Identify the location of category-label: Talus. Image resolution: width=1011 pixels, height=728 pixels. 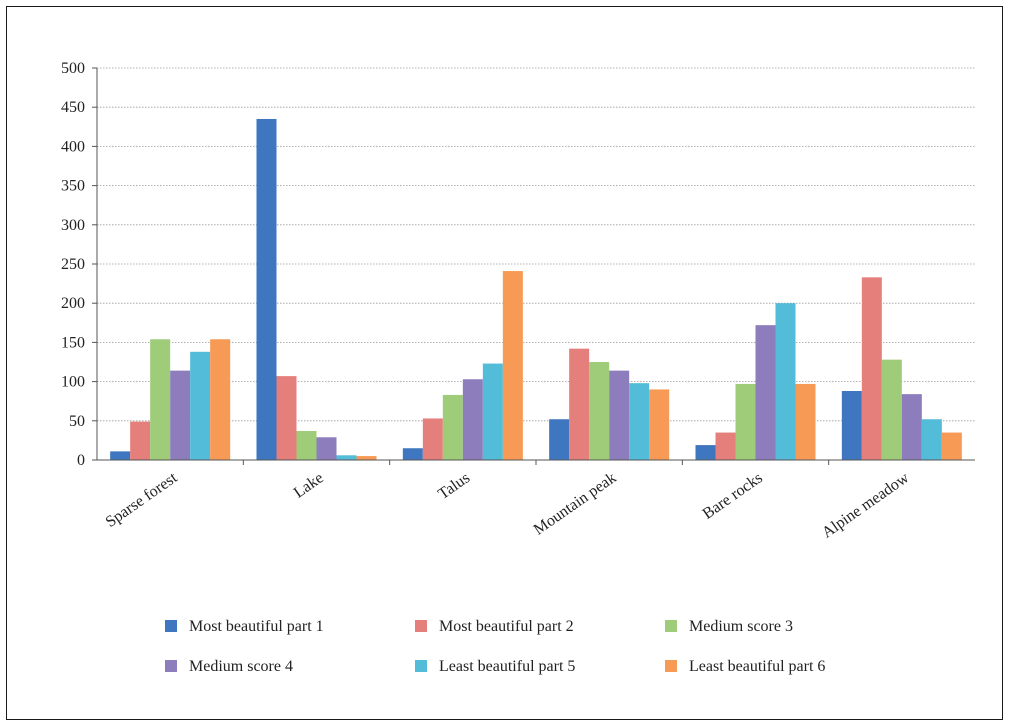
(454, 486).